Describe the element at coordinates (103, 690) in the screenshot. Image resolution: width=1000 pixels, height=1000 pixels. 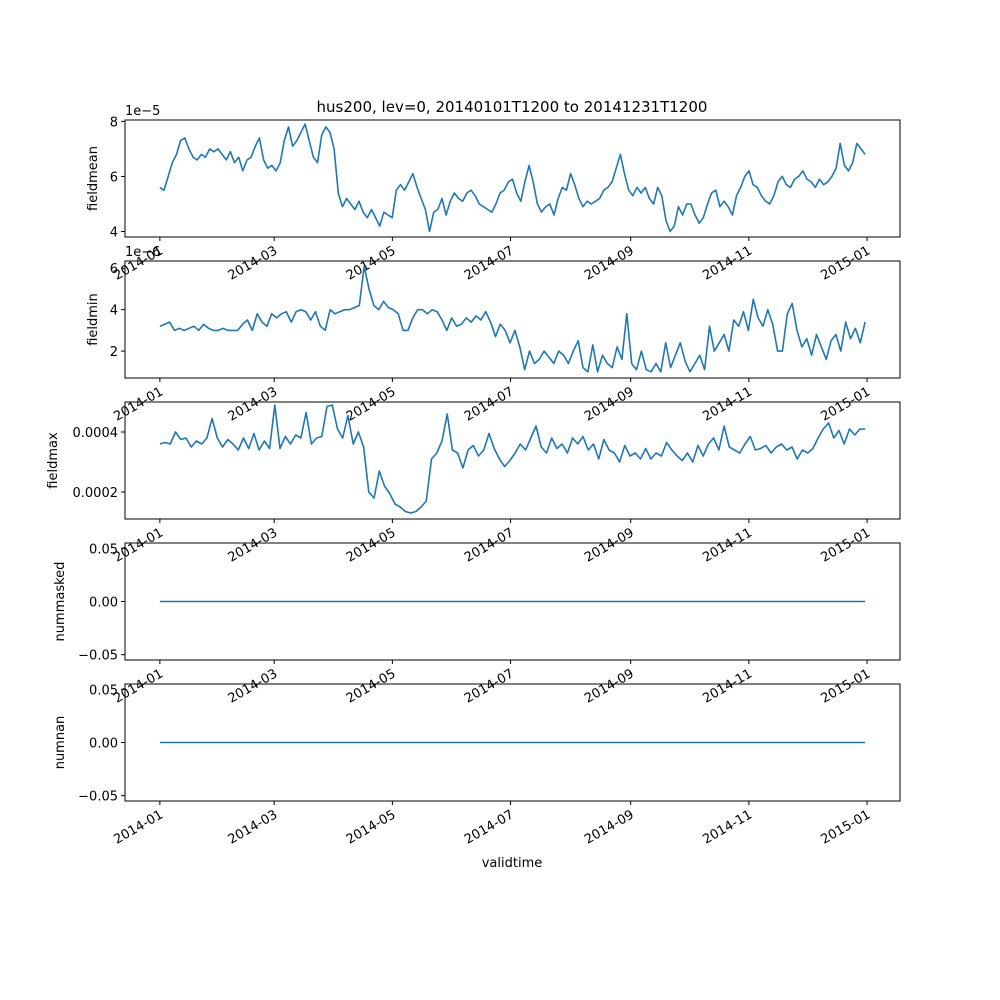
I see `numnan-y-tick-label: 0.05` at that location.